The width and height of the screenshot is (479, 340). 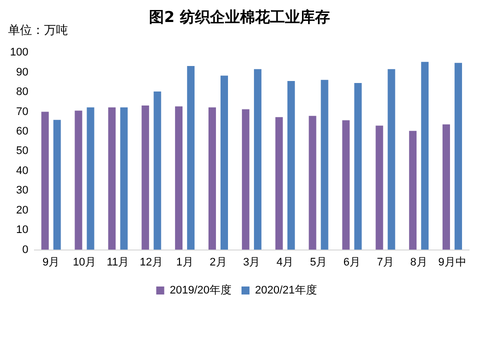 What do you see at coordinates (452, 261) in the screenshot?
I see `x-tick-label: 9月中` at bounding box center [452, 261].